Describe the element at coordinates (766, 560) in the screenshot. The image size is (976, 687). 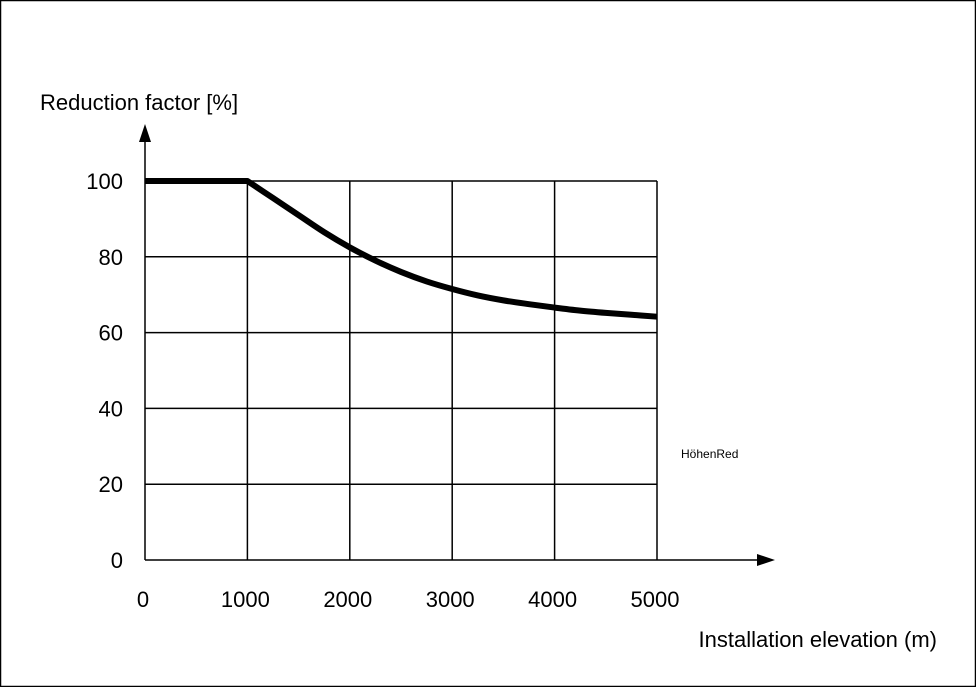
I see `x-axis-arrow-icon` at that location.